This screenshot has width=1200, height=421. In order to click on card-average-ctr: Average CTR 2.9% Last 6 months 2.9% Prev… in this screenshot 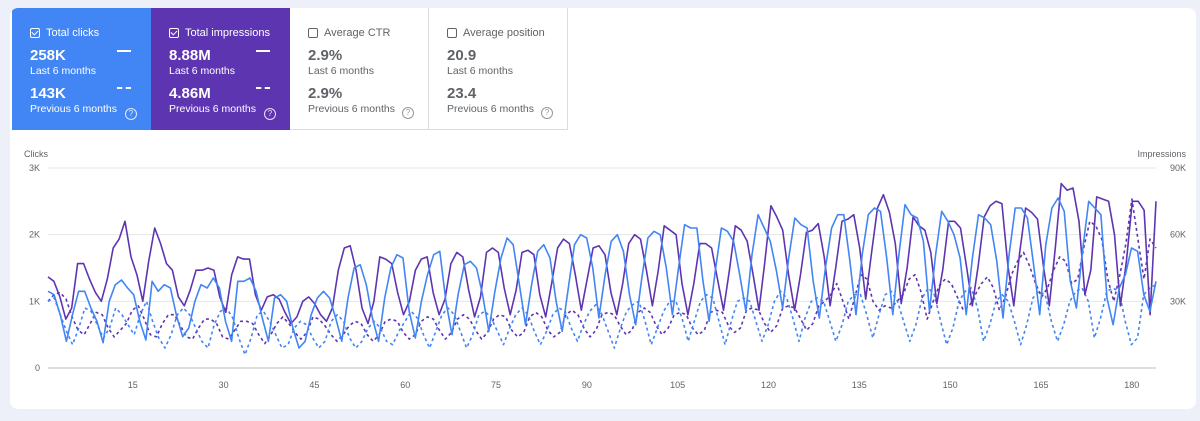, I will do `click(359, 69)`.